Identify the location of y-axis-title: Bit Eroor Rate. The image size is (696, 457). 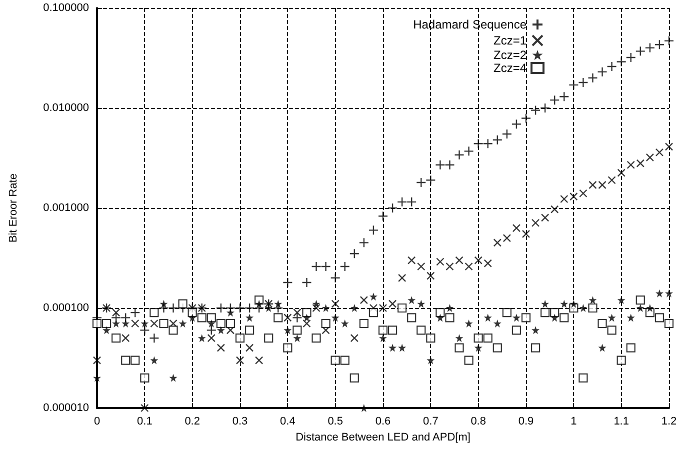
(14, 208).